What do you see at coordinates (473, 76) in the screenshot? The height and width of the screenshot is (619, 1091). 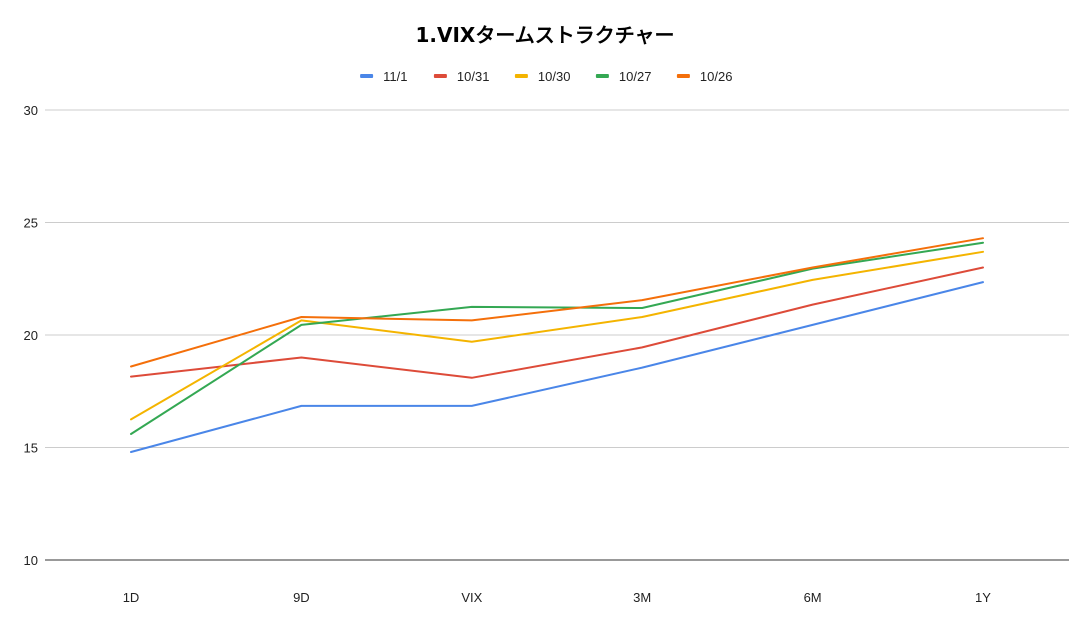 I see `legend-label: 10/31` at bounding box center [473, 76].